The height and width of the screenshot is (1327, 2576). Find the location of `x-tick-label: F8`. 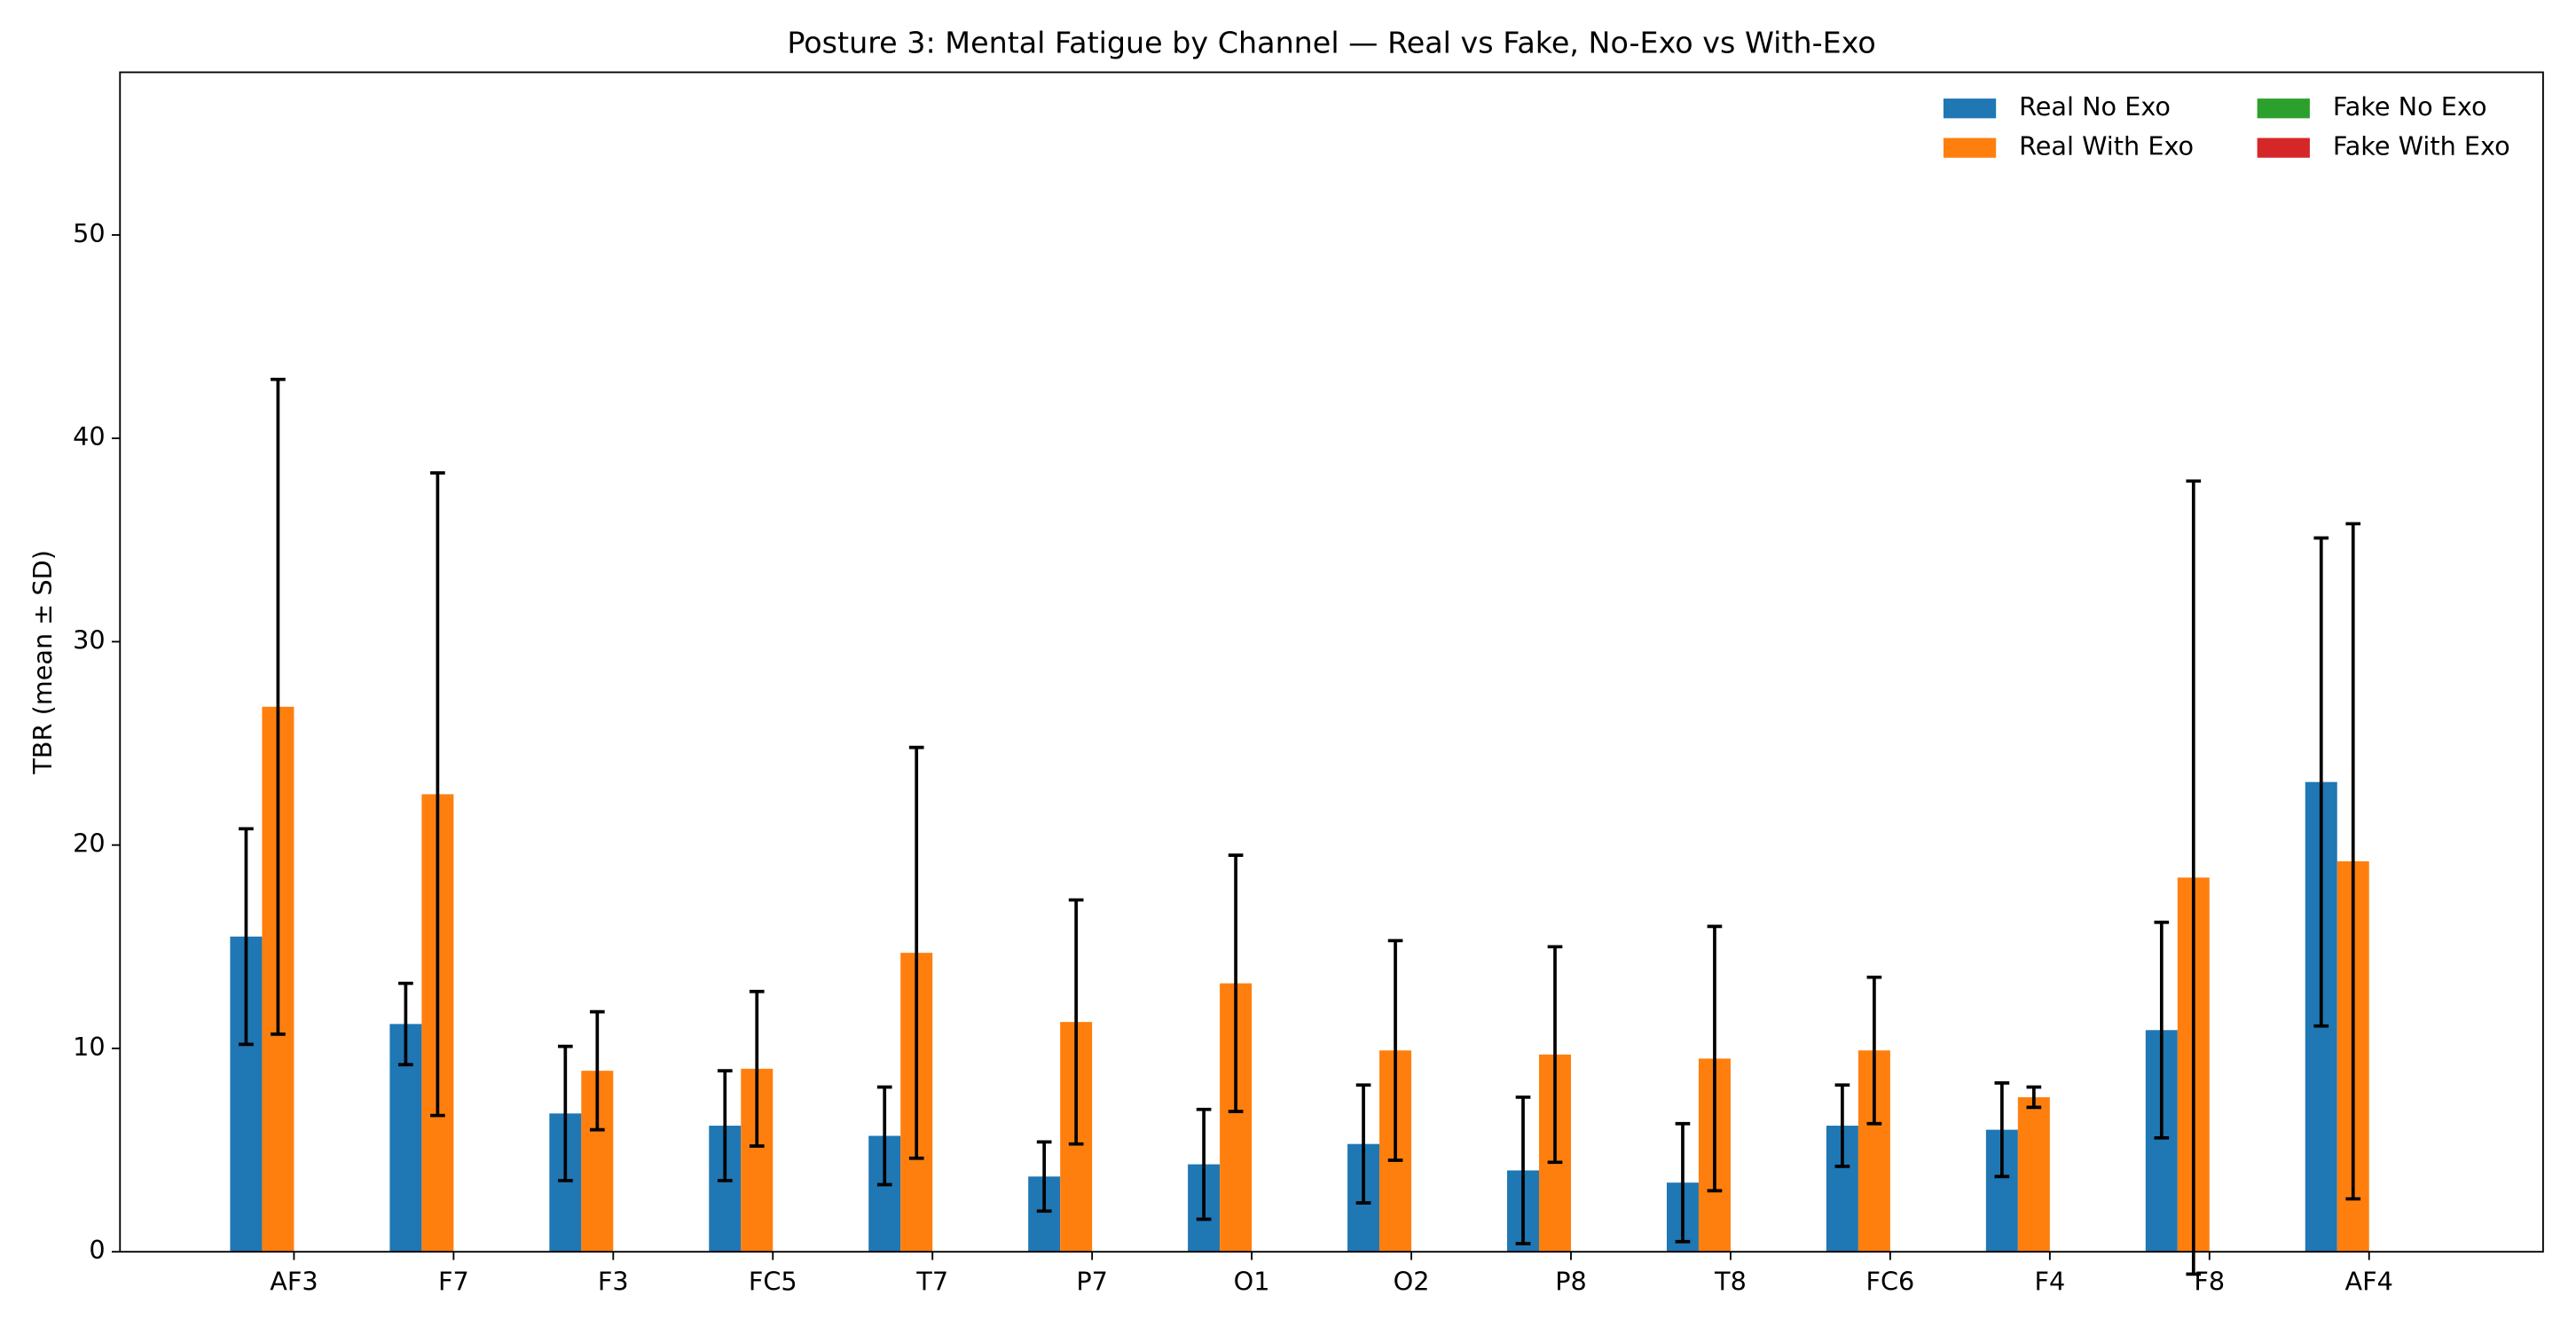

x-tick-label: F8 is located at coordinates (2209, 1281).